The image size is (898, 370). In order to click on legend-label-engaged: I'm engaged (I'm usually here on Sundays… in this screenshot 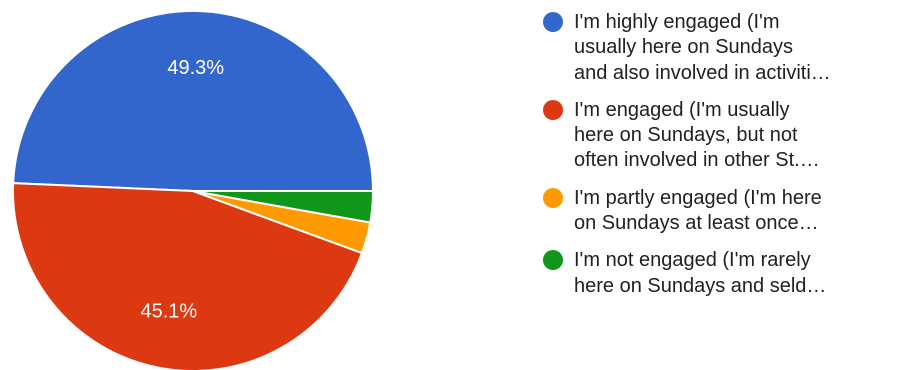, I will do `click(697, 135)`.